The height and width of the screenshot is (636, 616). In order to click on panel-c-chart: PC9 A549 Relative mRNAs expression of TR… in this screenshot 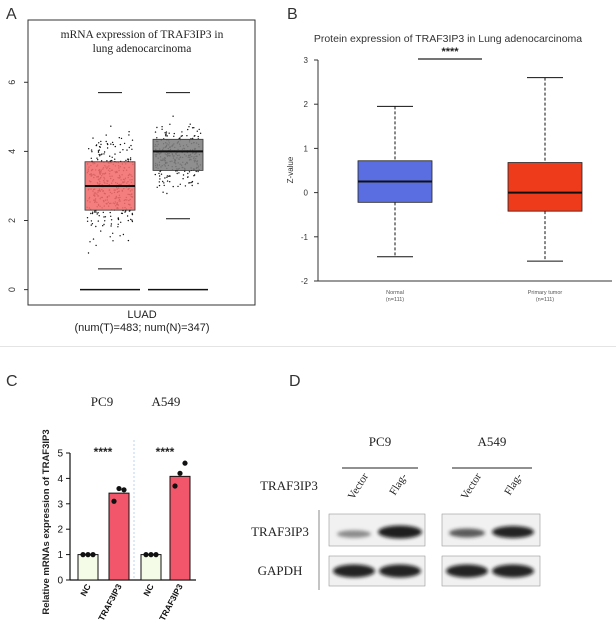, I will do `click(118, 508)`.